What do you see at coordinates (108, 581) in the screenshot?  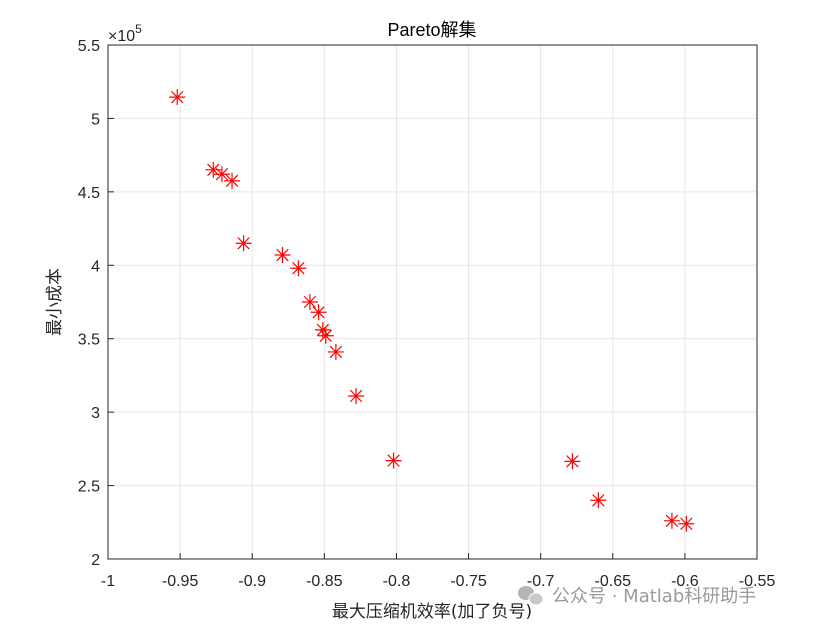 I see `x-tick-label: -1` at bounding box center [108, 581].